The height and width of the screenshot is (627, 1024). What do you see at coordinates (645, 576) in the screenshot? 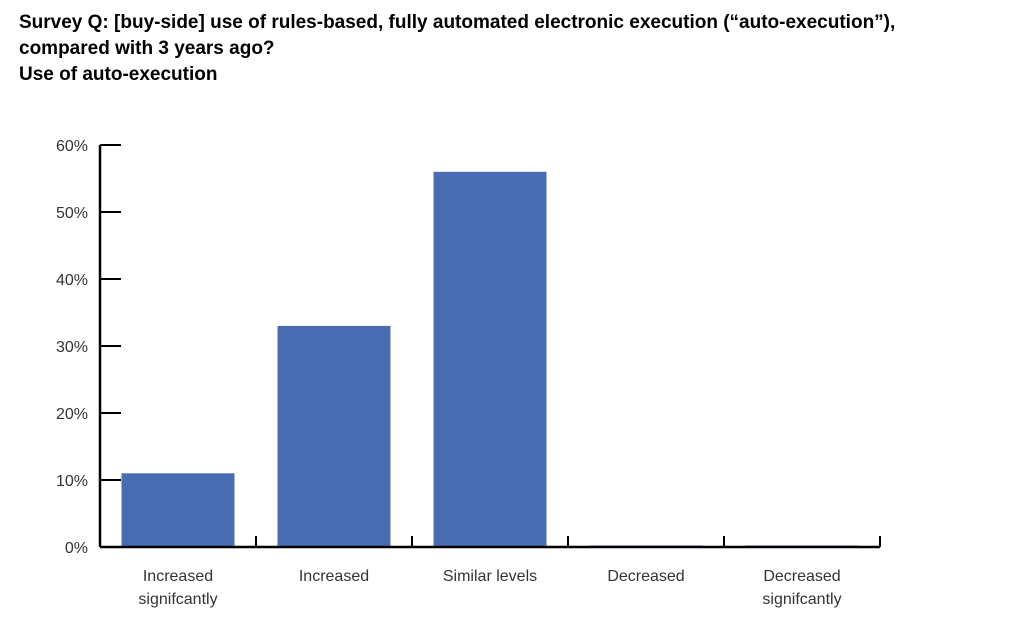
I see `x-category-label-3: Decreased` at bounding box center [645, 576].